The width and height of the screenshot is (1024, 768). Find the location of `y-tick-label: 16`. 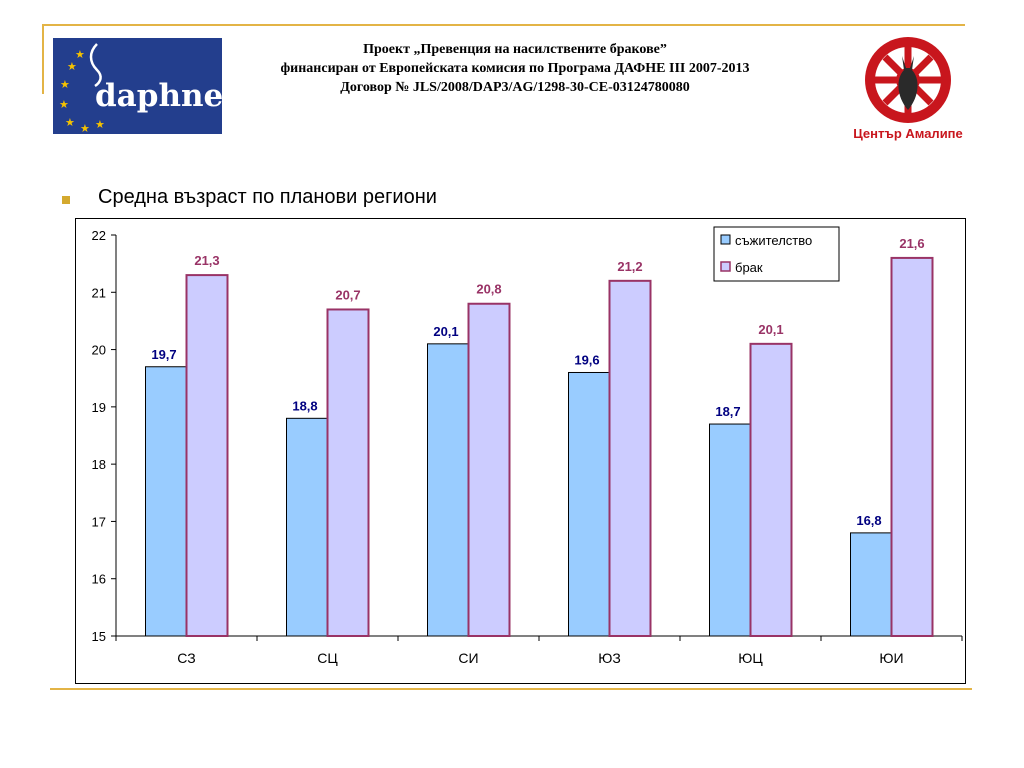

y-tick-label: 16 is located at coordinates (99, 579).